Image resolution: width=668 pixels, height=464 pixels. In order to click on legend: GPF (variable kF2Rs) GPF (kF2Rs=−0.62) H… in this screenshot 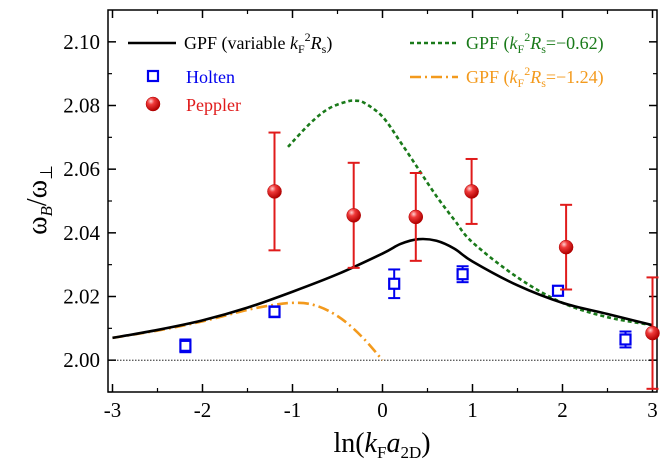, I will do `click(366, 72)`.